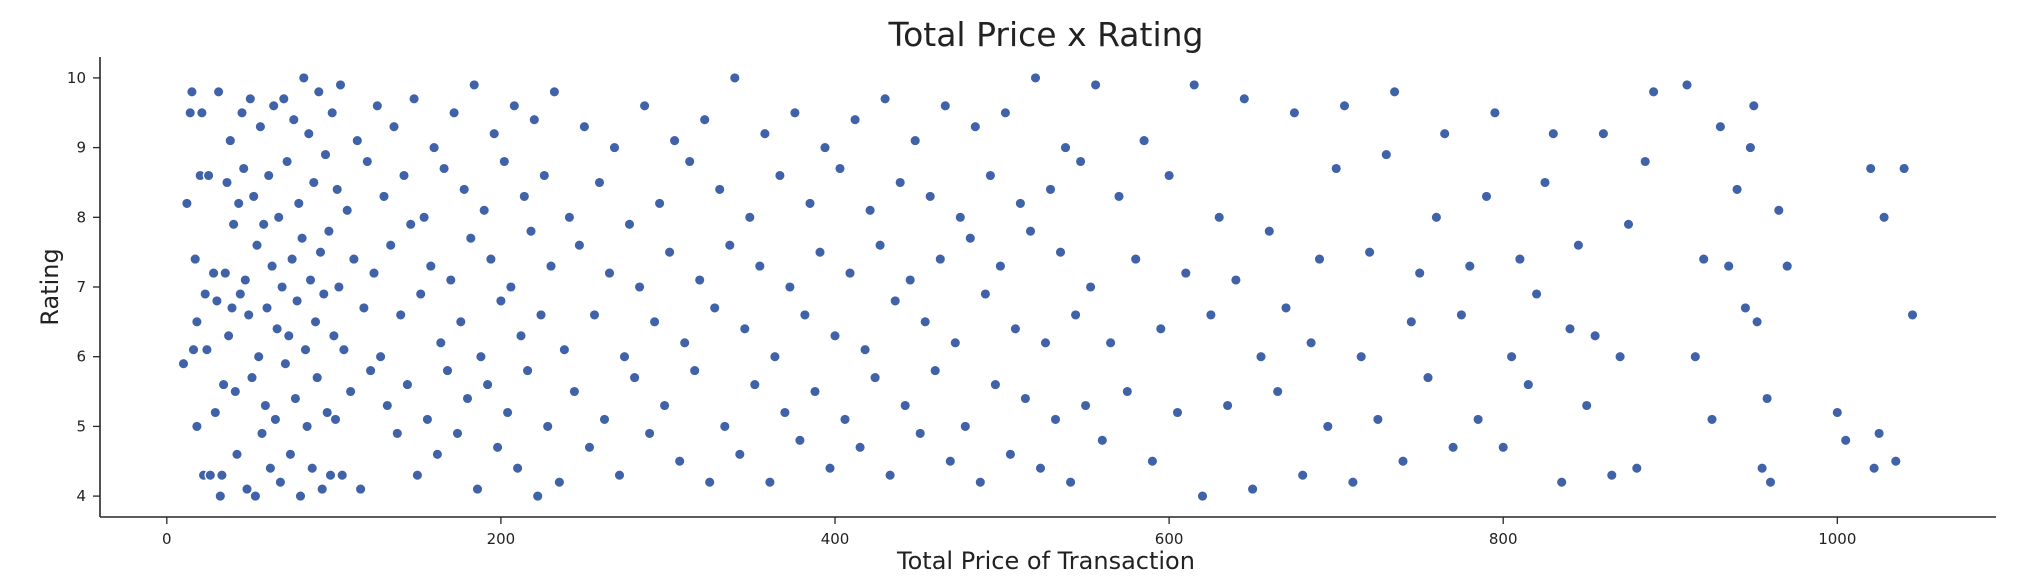  Describe the element at coordinates (1045, 561) in the screenshot. I see `x-axis-label: Total Price of Transaction` at that location.